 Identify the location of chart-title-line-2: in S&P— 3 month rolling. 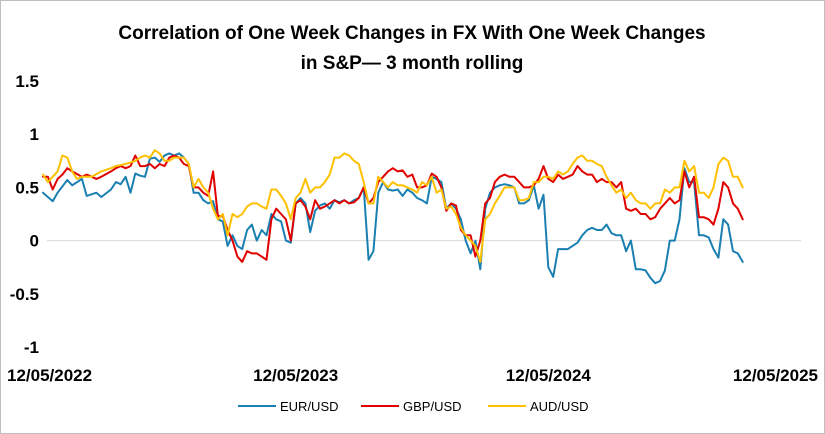
(412, 63).